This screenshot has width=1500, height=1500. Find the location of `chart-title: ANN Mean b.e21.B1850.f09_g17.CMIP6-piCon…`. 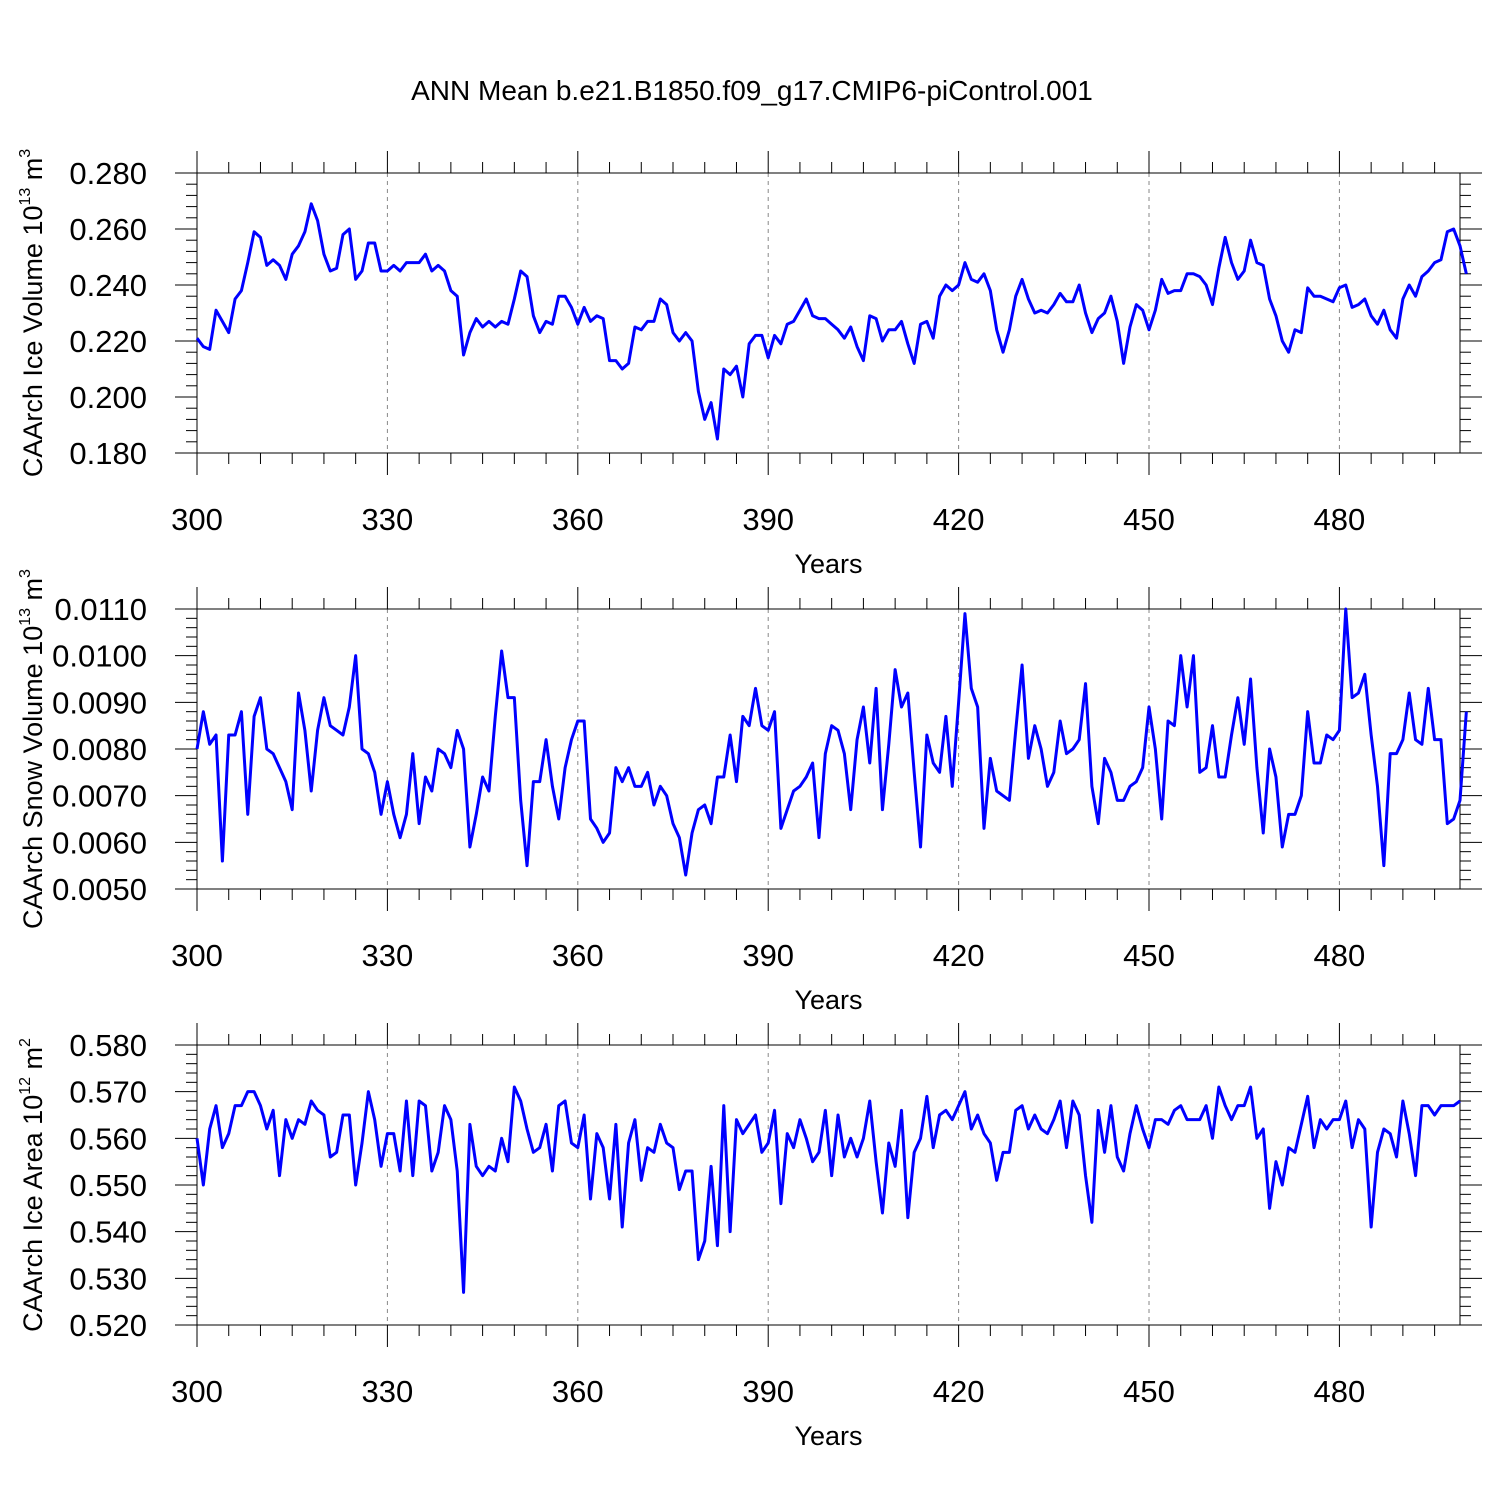

chart-title: ANN Mean b.e21.B1850.f09_g17.CMIP6-piCon… is located at coordinates (752, 90).